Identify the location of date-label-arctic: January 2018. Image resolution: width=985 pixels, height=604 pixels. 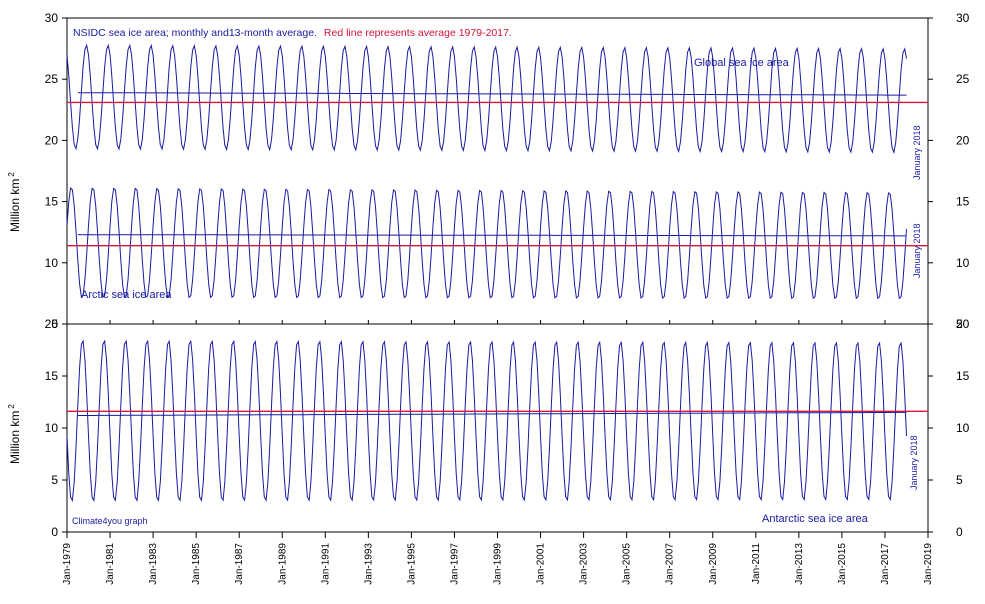
(917, 250).